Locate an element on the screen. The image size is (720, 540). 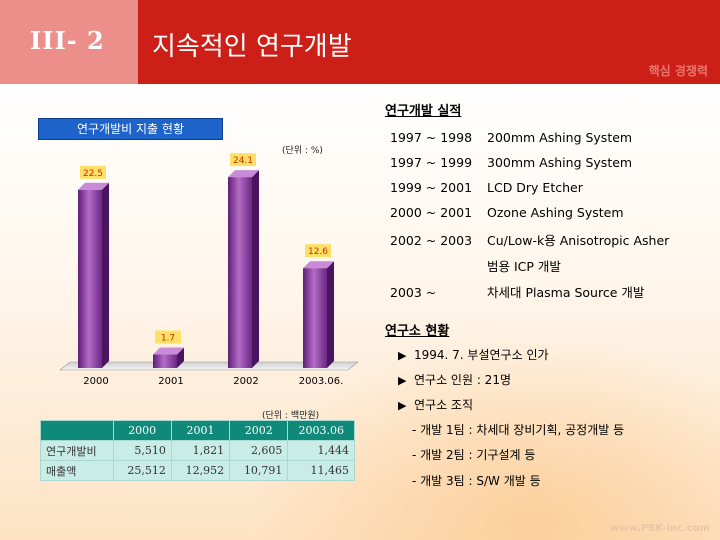
lab-item: ▶ 연구소 인원 : 21명 is located at coordinates (454, 379).